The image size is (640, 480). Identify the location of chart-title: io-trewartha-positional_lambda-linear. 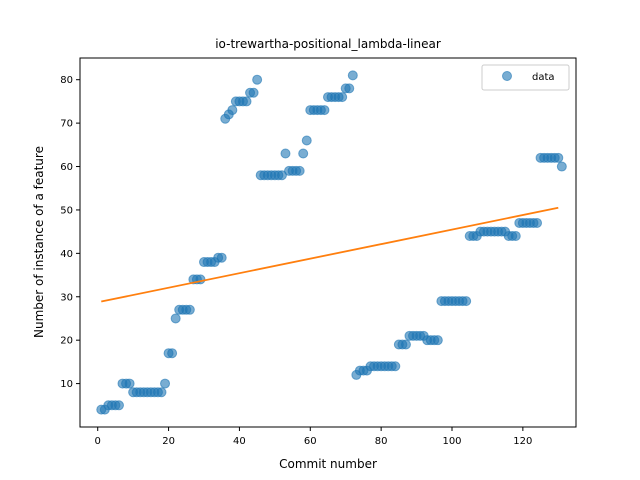
(328, 44).